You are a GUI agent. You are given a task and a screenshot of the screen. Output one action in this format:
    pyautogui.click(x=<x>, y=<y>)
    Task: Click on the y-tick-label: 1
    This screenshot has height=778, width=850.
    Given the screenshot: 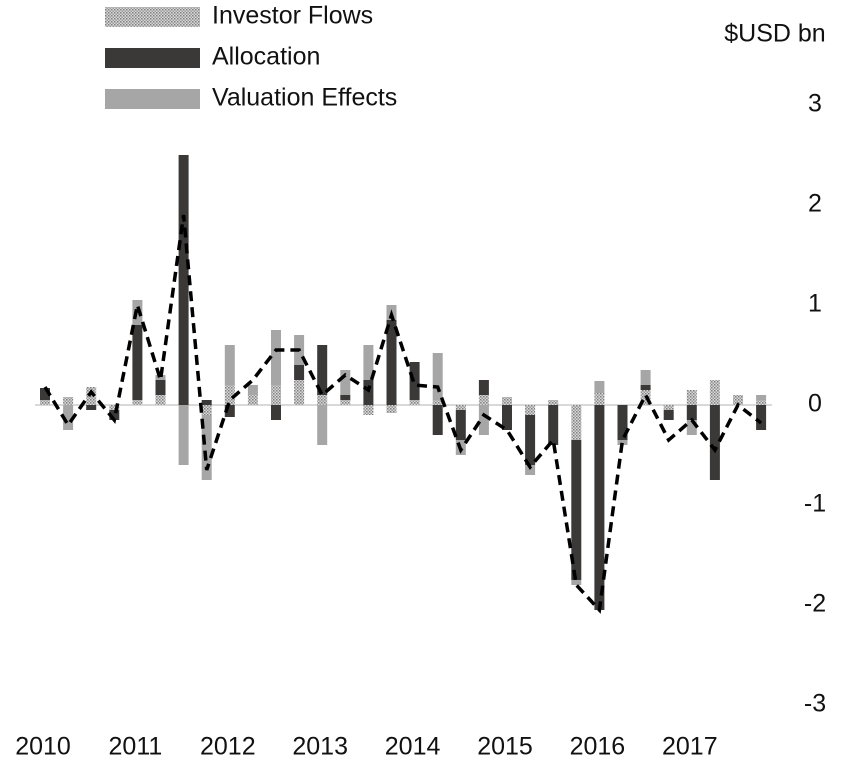 What is the action you would take?
    pyautogui.click(x=815, y=304)
    